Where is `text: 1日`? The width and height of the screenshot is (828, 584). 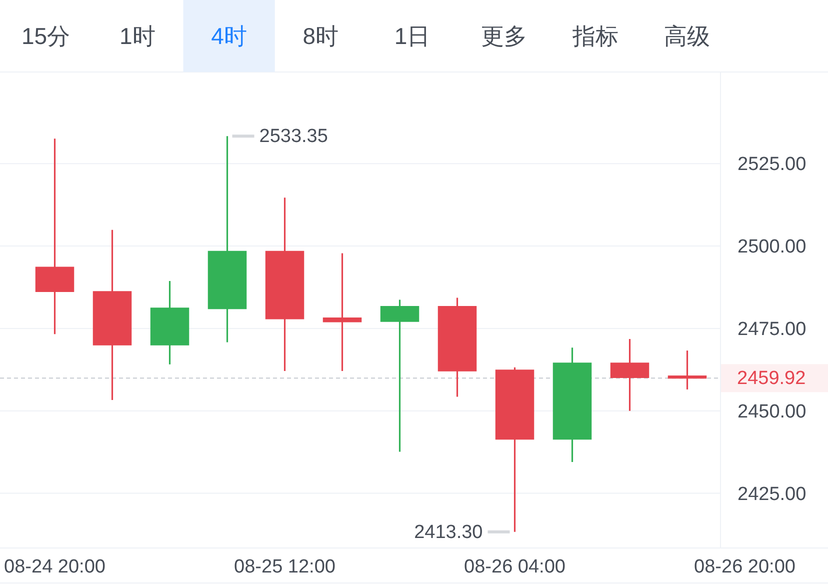
text: 1日 is located at coordinates (412, 36).